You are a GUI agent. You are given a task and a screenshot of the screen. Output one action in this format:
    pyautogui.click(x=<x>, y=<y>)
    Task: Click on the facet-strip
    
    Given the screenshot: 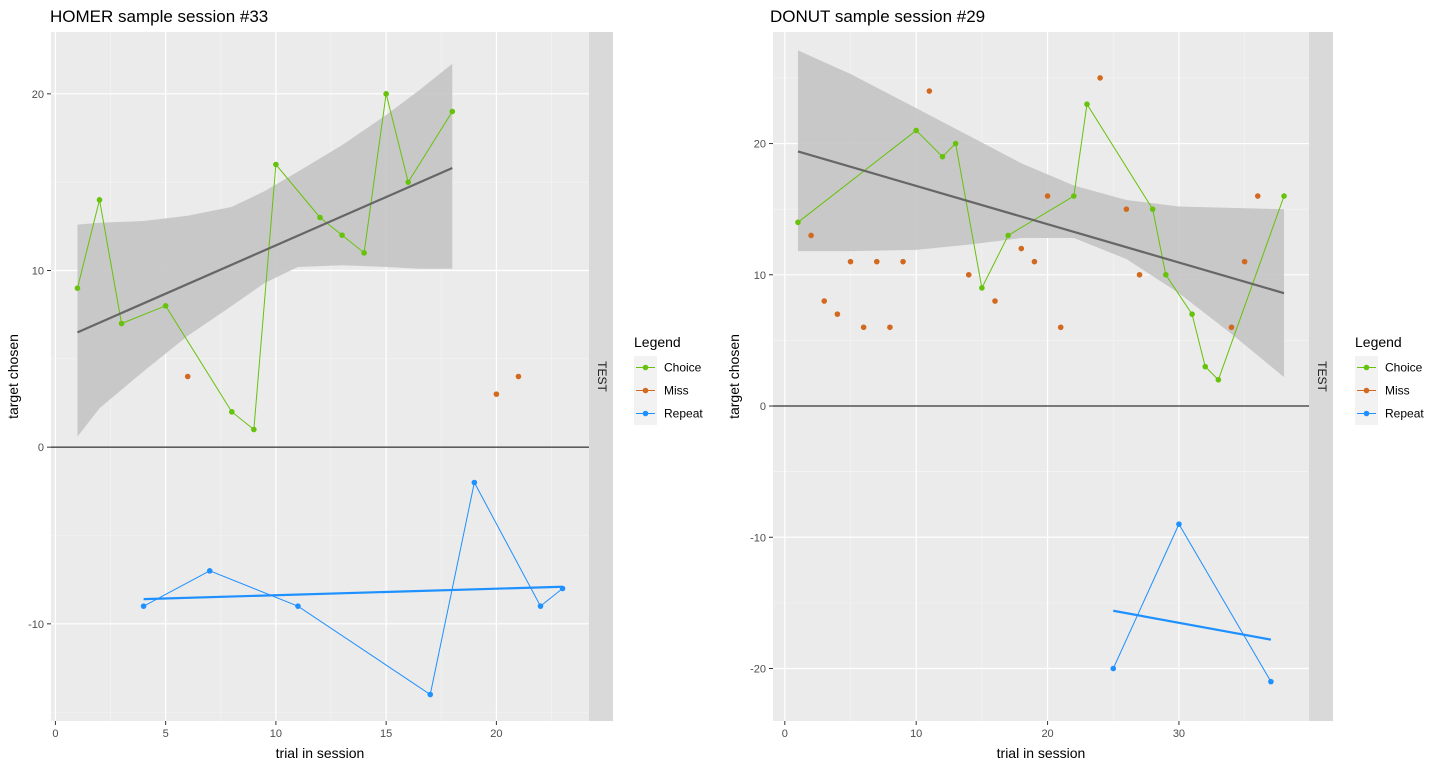 What is the action you would take?
    pyautogui.click(x=601, y=376)
    